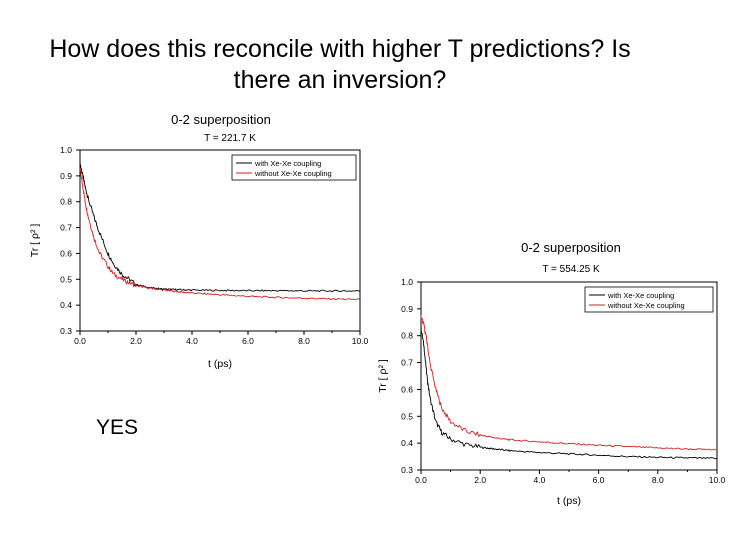 The height and width of the screenshot is (540, 756). Describe the element at coordinates (571, 269) in the screenshot. I see `chart-subtitle: T = 554.25 K` at that location.